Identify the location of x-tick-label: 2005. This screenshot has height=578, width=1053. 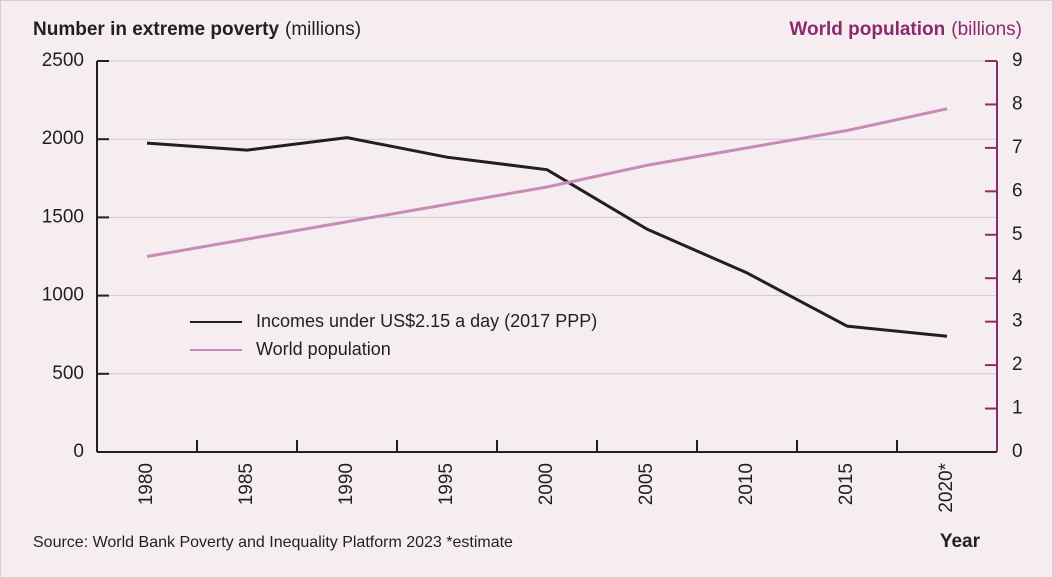
(646, 484).